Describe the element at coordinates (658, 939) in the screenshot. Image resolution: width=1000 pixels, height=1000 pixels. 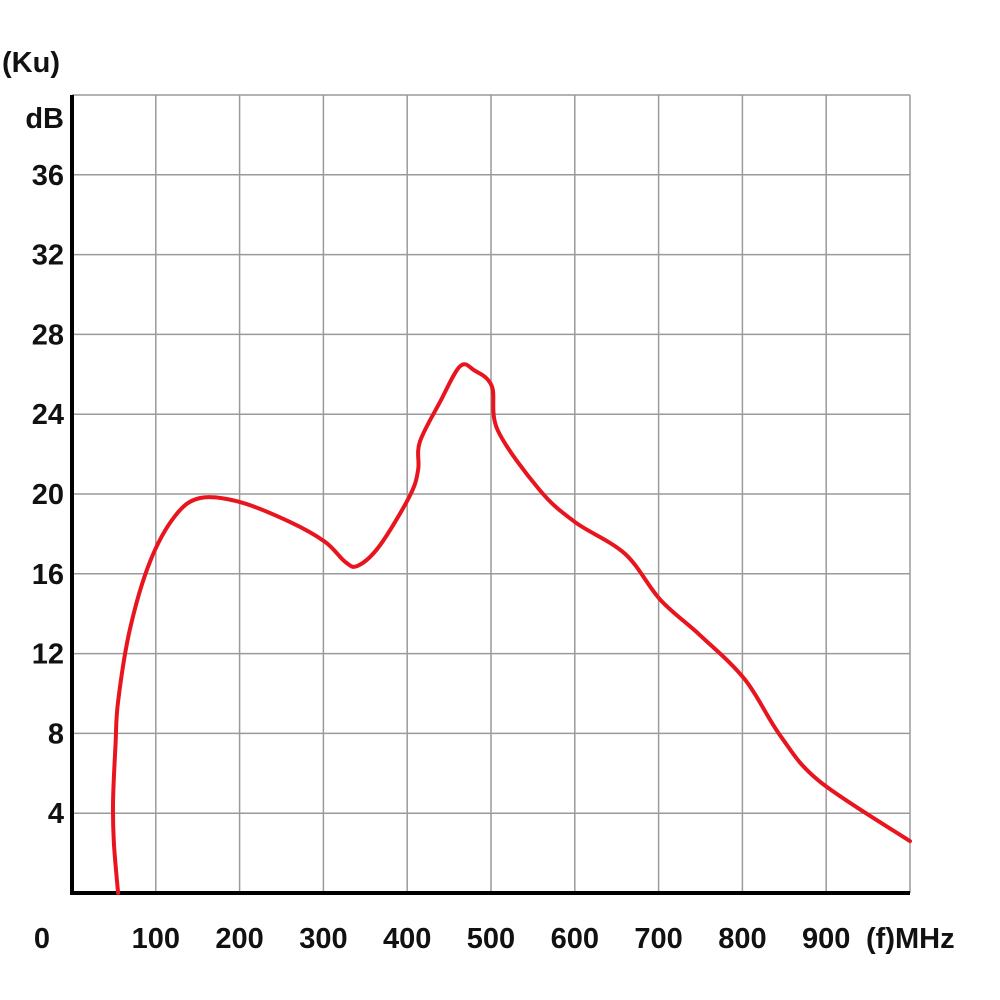
I see `x-tick-label: 700` at that location.